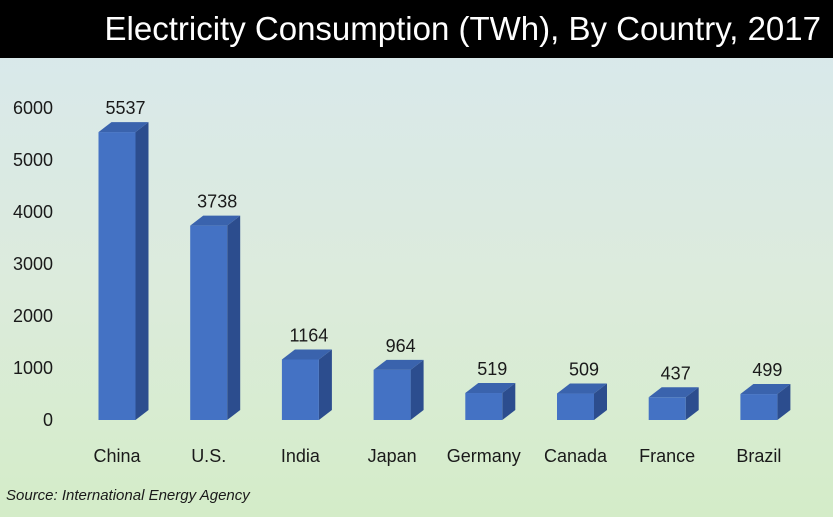 The image size is (833, 517). Describe the element at coordinates (128, 495) in the screenshot. I see `source-note: Source: International Energy Agency` at that location.